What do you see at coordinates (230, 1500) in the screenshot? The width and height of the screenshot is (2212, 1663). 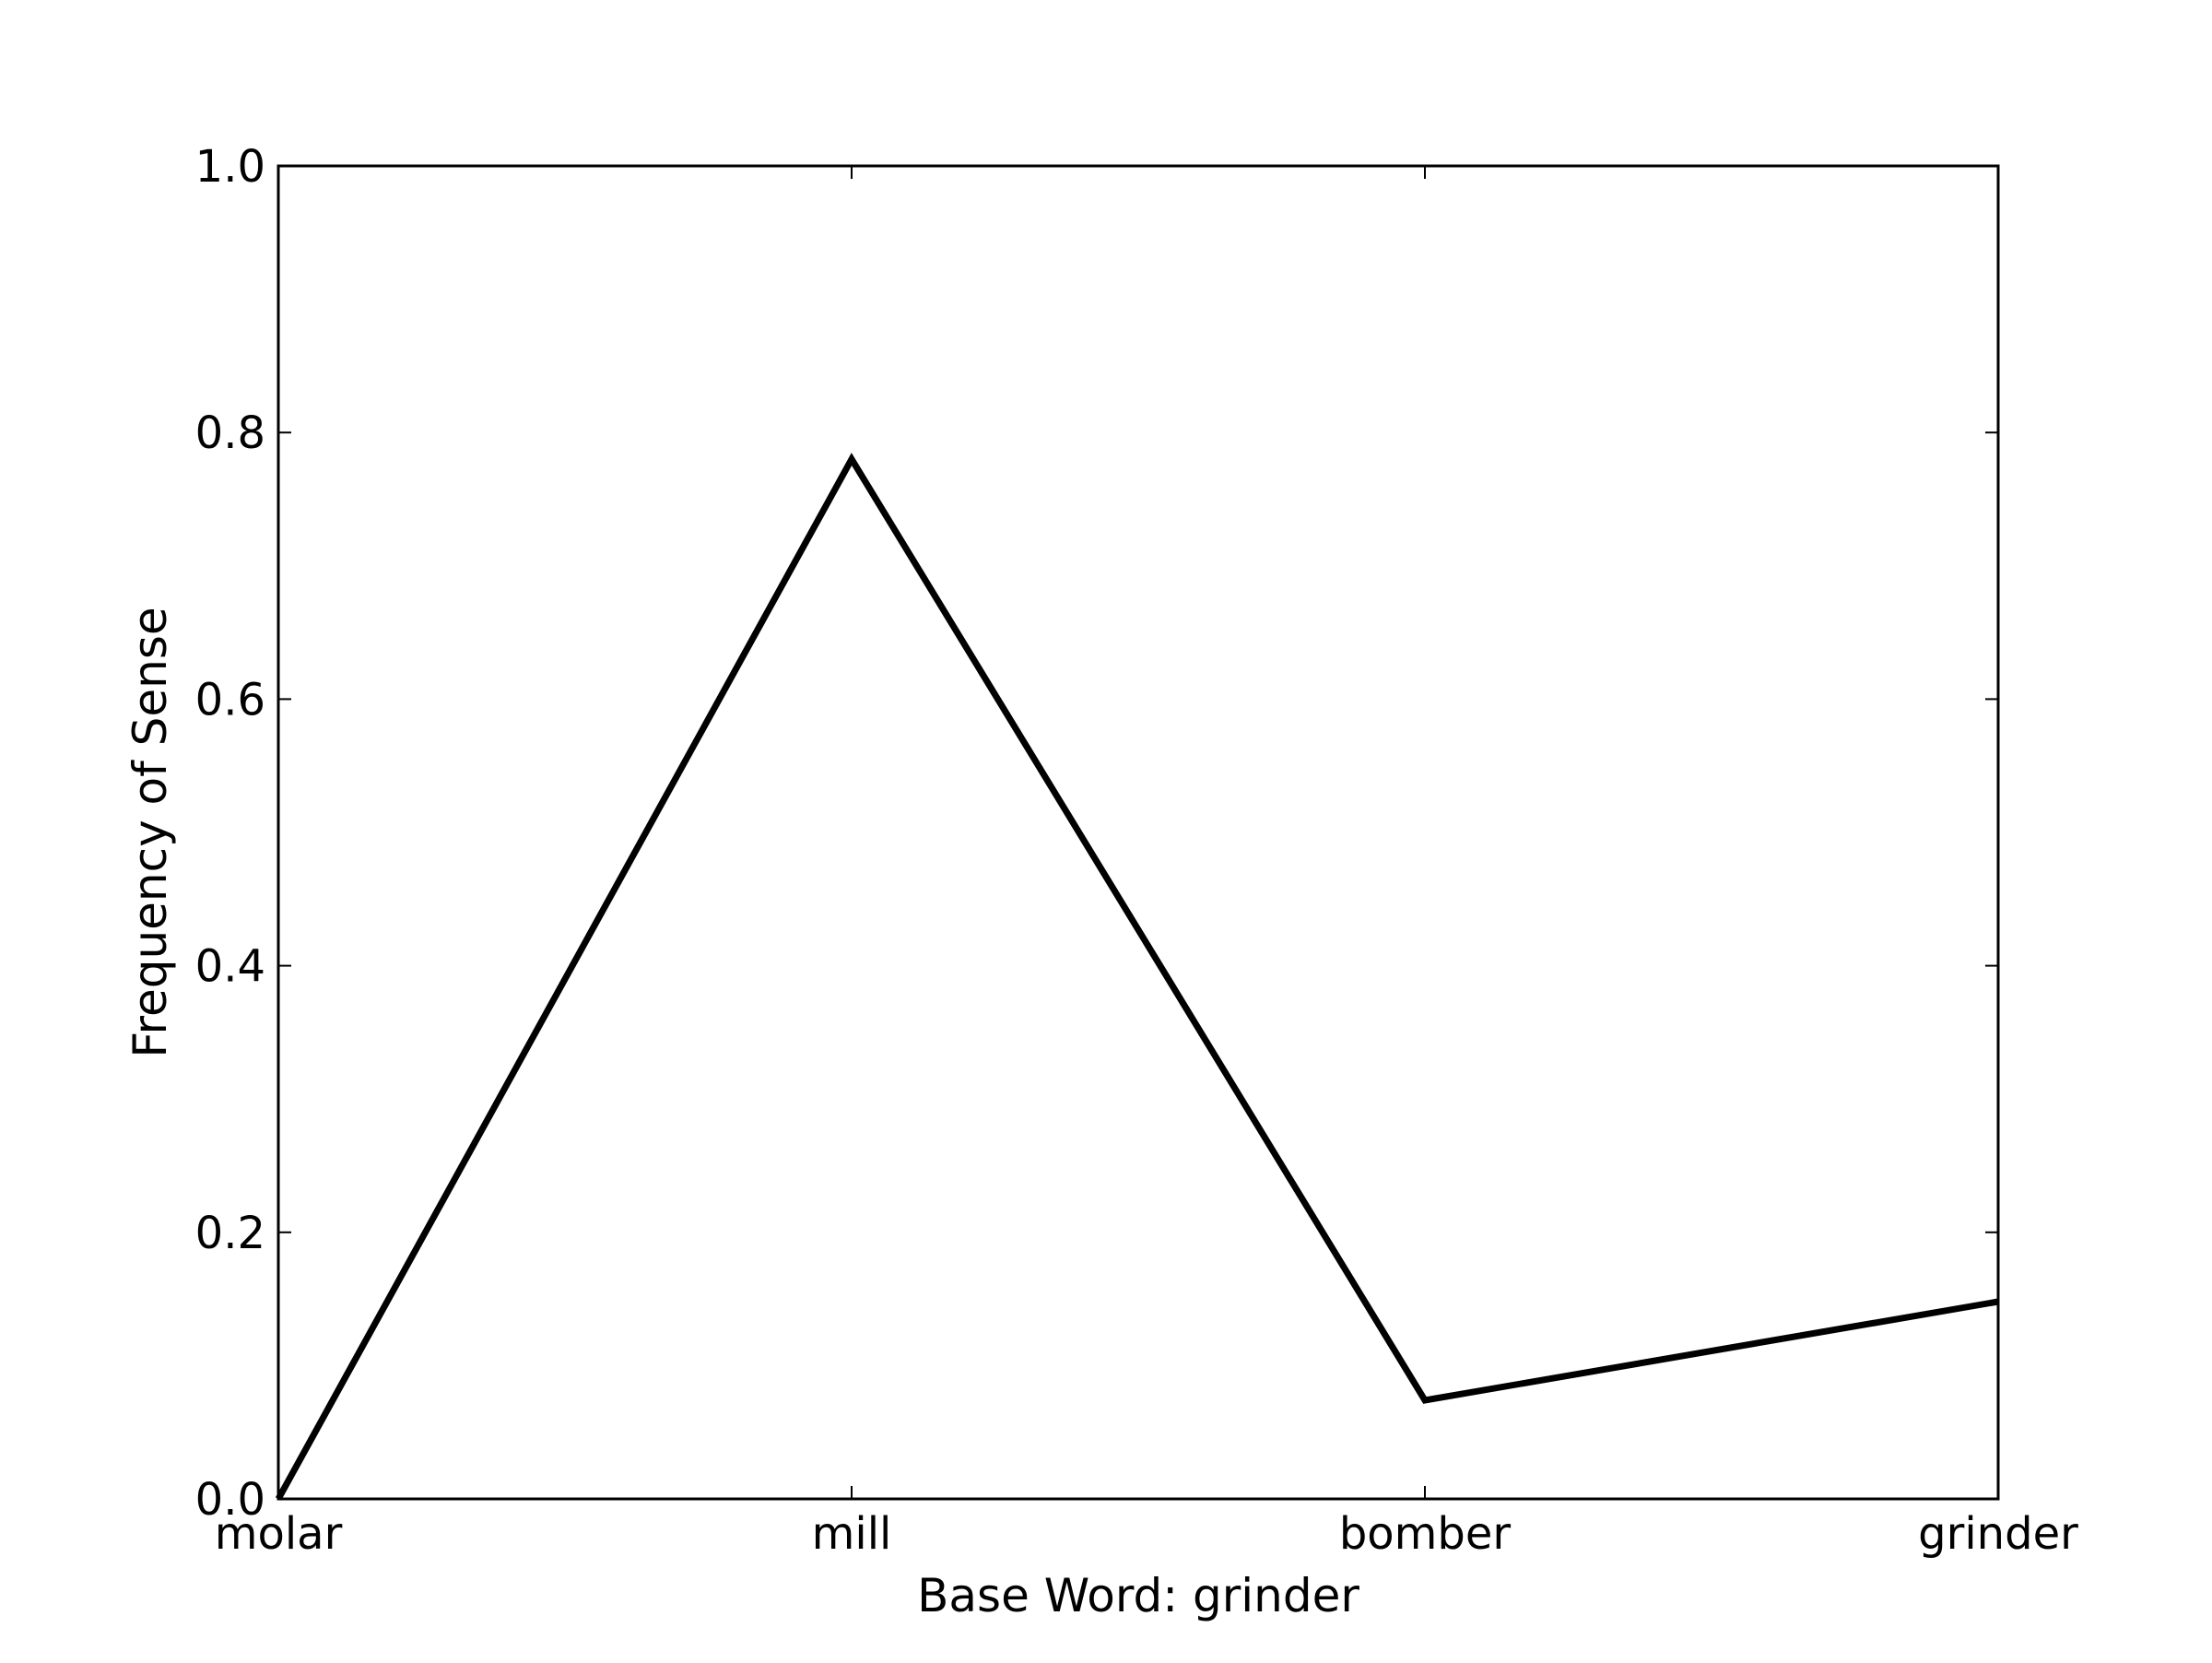 I see `y-tick-label: 0.0` at bounding box center [230, 1500].